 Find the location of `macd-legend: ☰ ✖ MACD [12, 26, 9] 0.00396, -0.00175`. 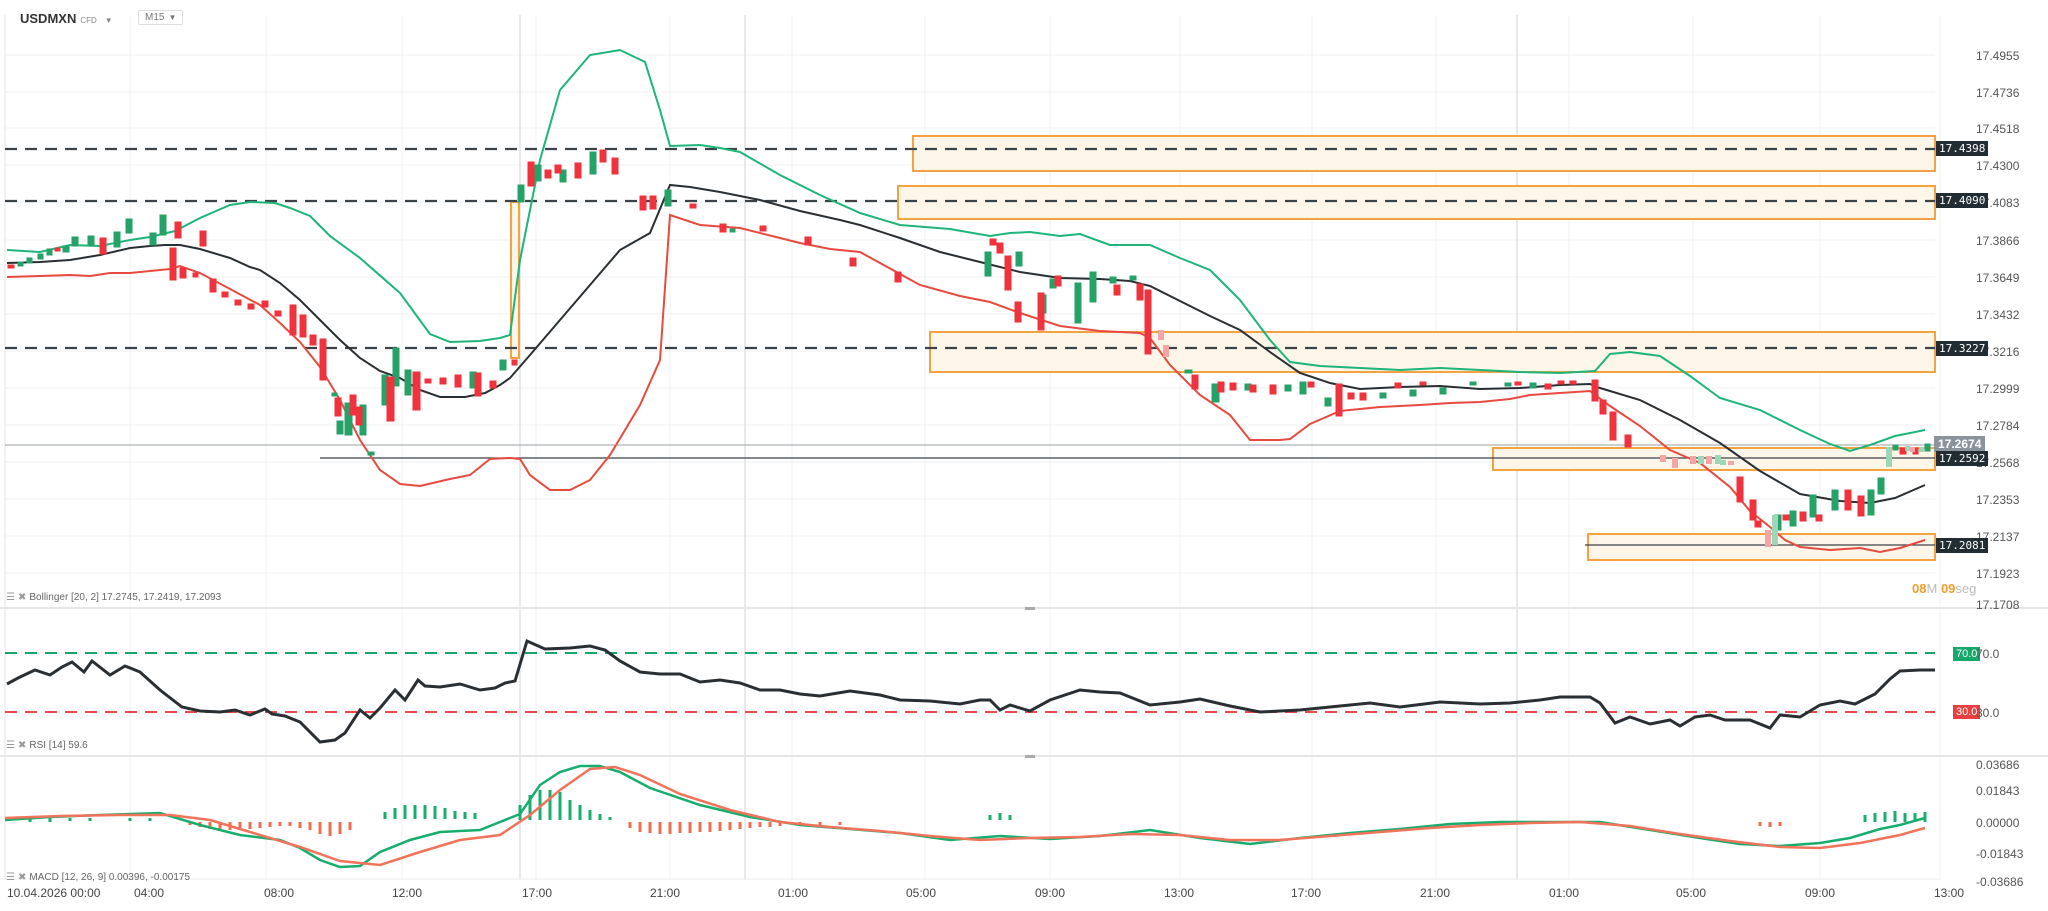

macd-legend: ☰ ✖ MACD [12, 26, 9] 0.00396, -0.00175 is located at coordinates (98, 877).